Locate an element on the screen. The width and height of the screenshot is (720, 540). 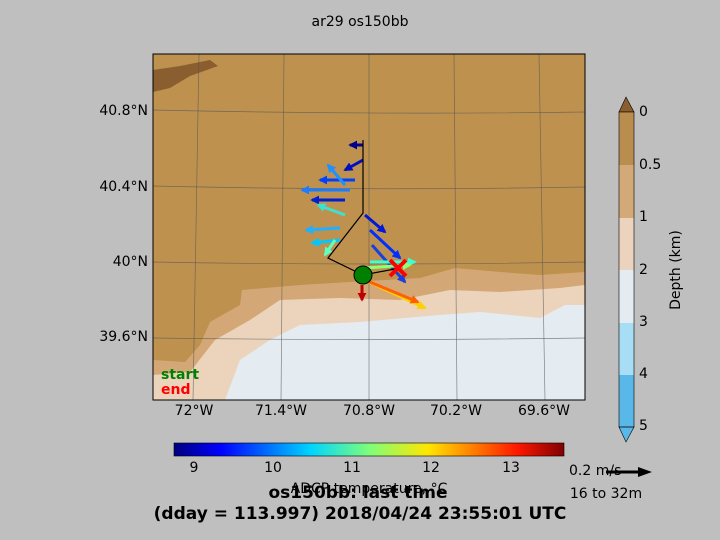
island is located at coordinates (185, 76).